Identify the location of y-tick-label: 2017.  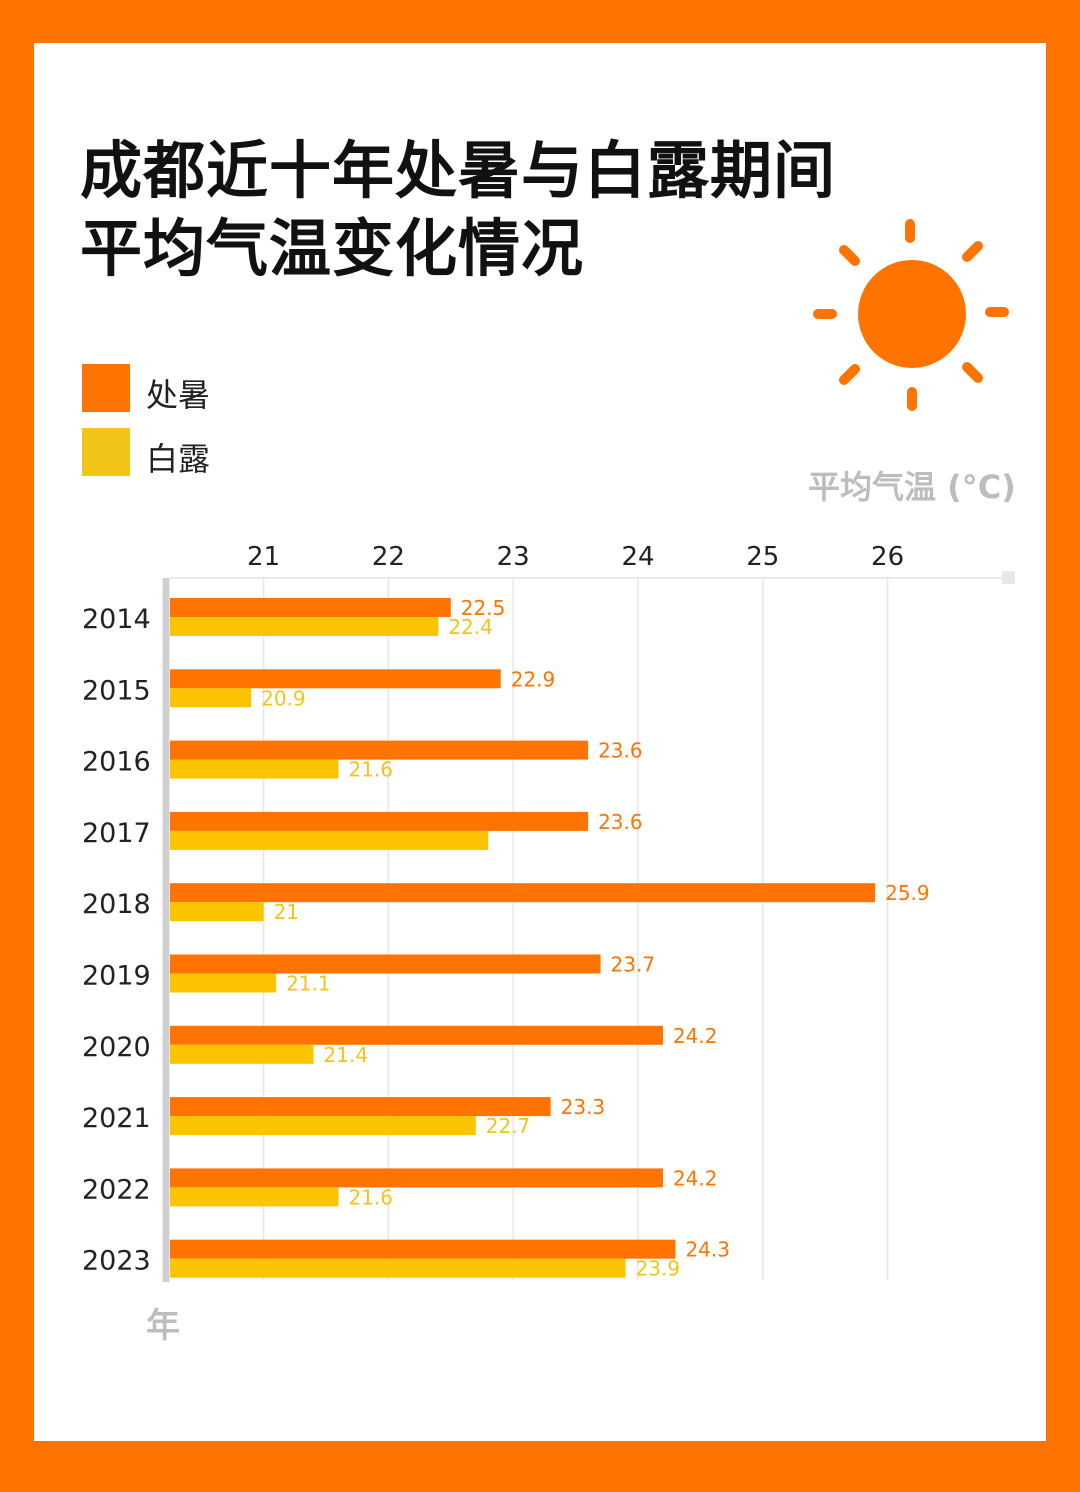
(116, 833).